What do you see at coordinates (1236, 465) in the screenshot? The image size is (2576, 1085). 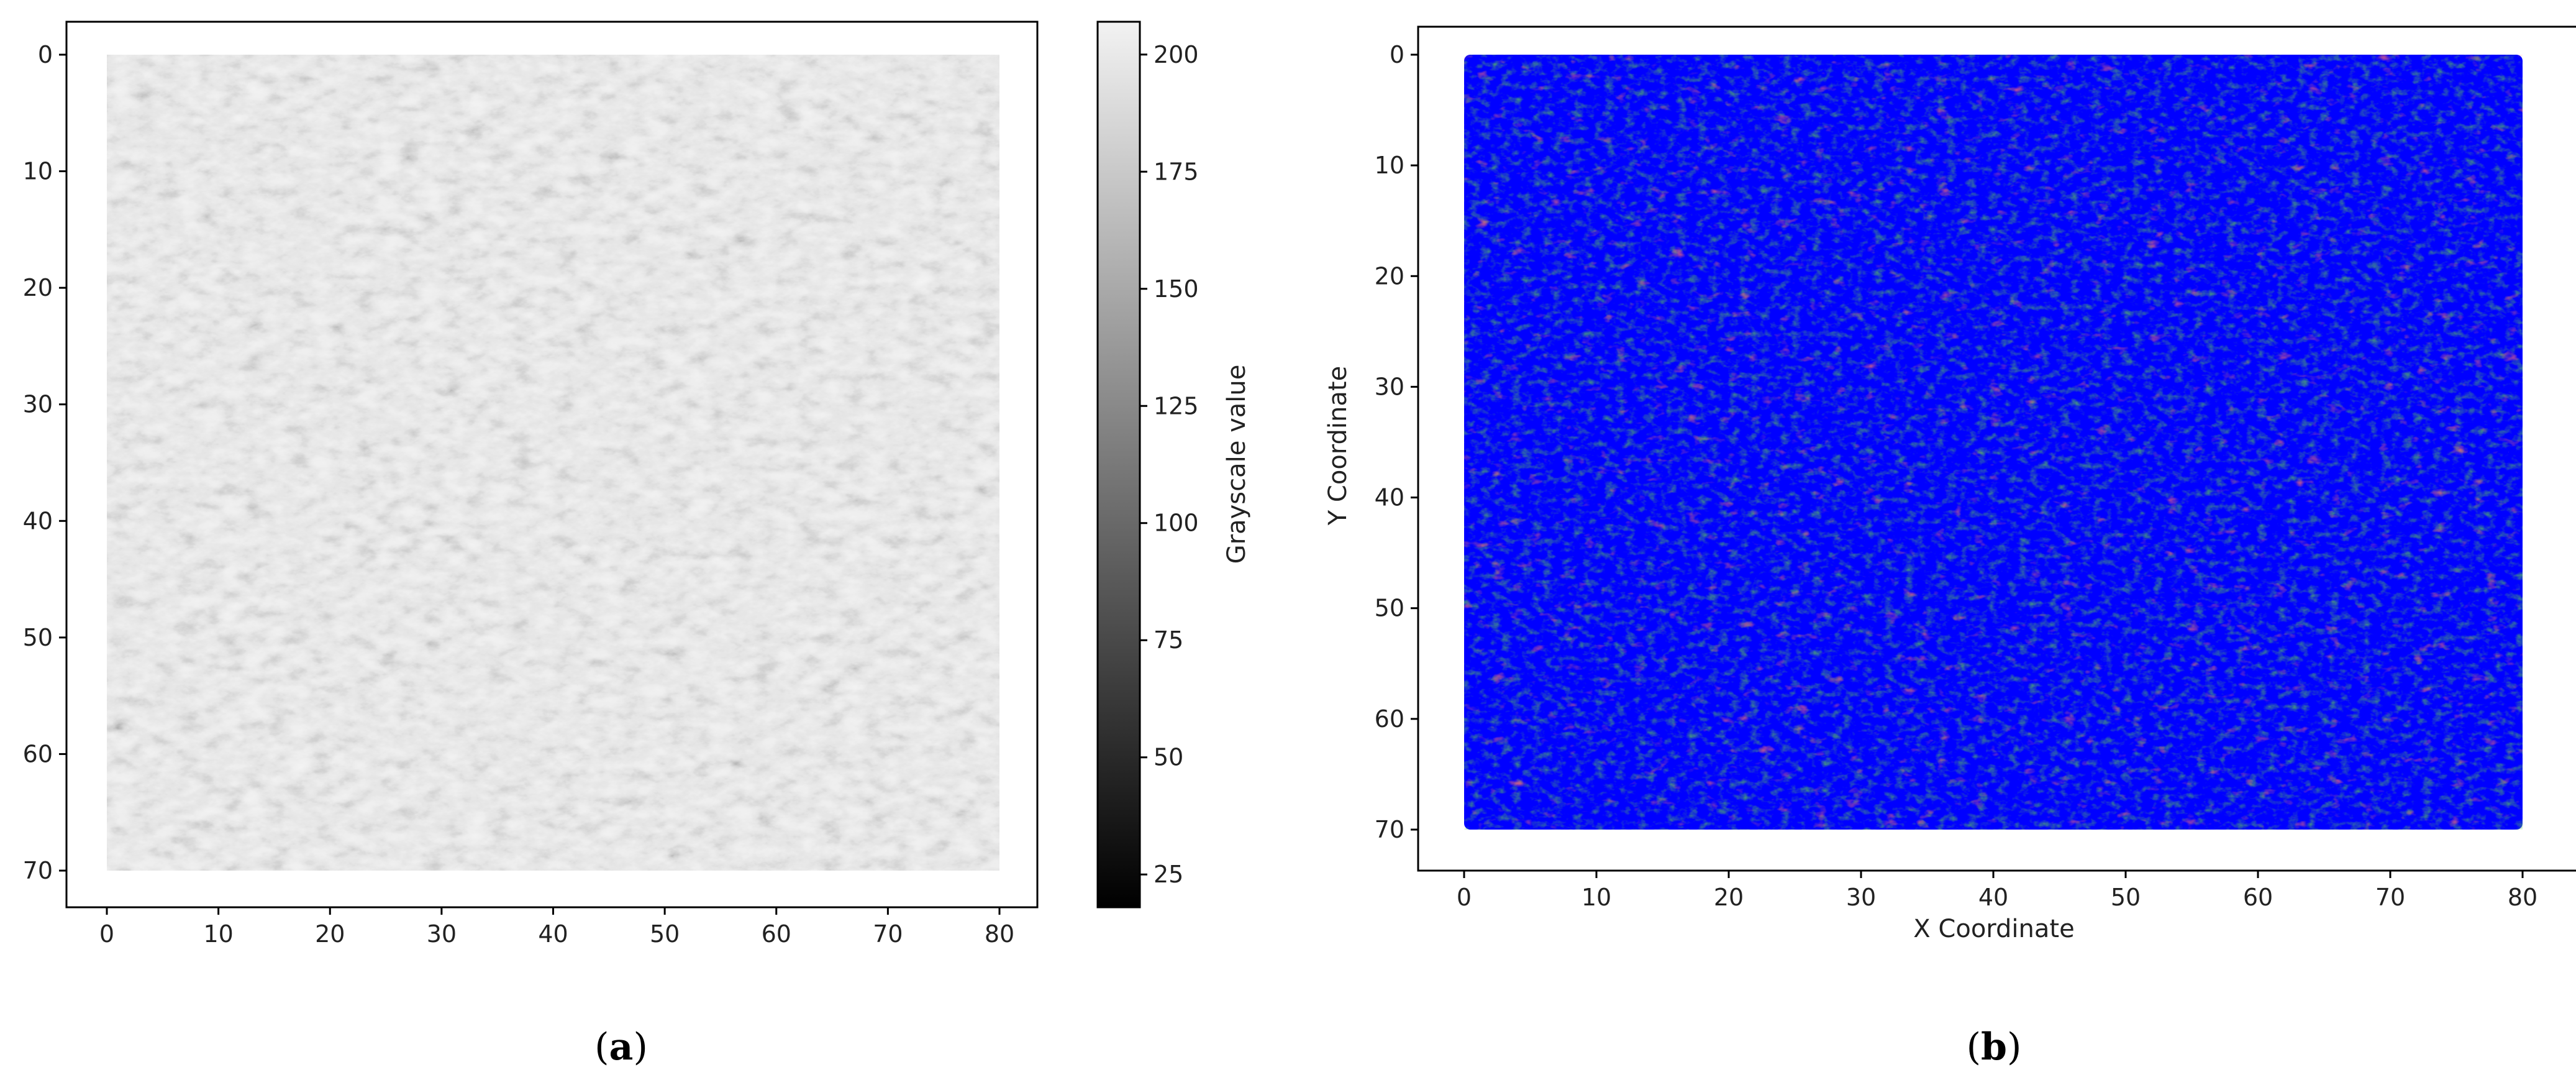 I see `panel-a-colorbar-label: Grayscale value` at bounding box center [1236, 465].